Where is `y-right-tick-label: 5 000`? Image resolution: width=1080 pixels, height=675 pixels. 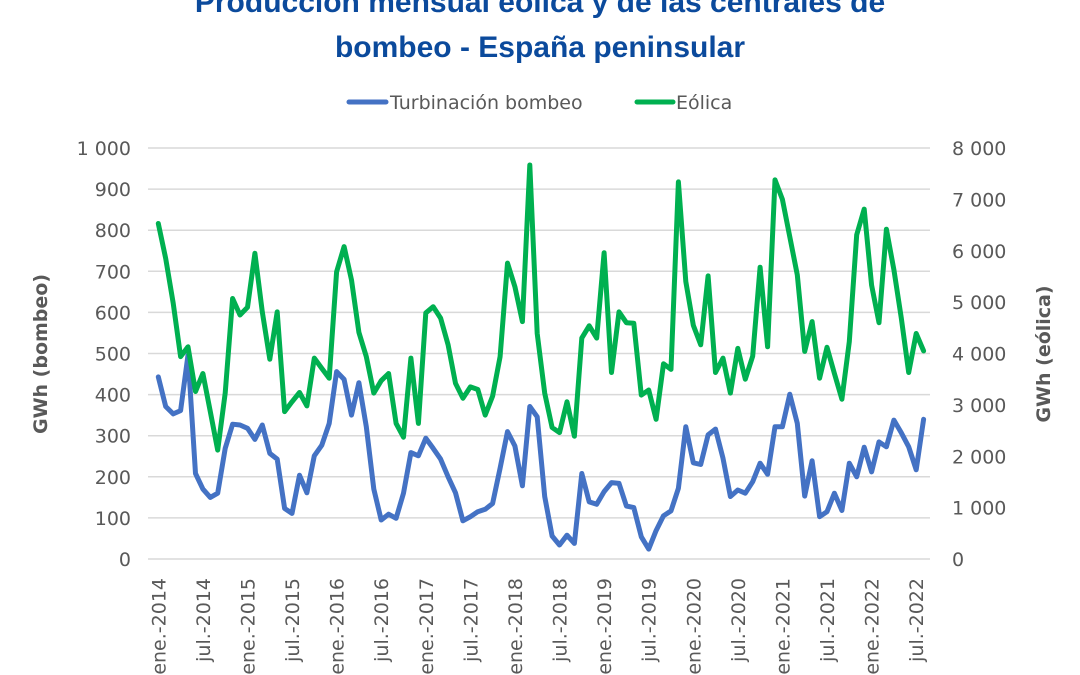 y-right-tick-label: 5 000 is located at coordinates (979, 303).